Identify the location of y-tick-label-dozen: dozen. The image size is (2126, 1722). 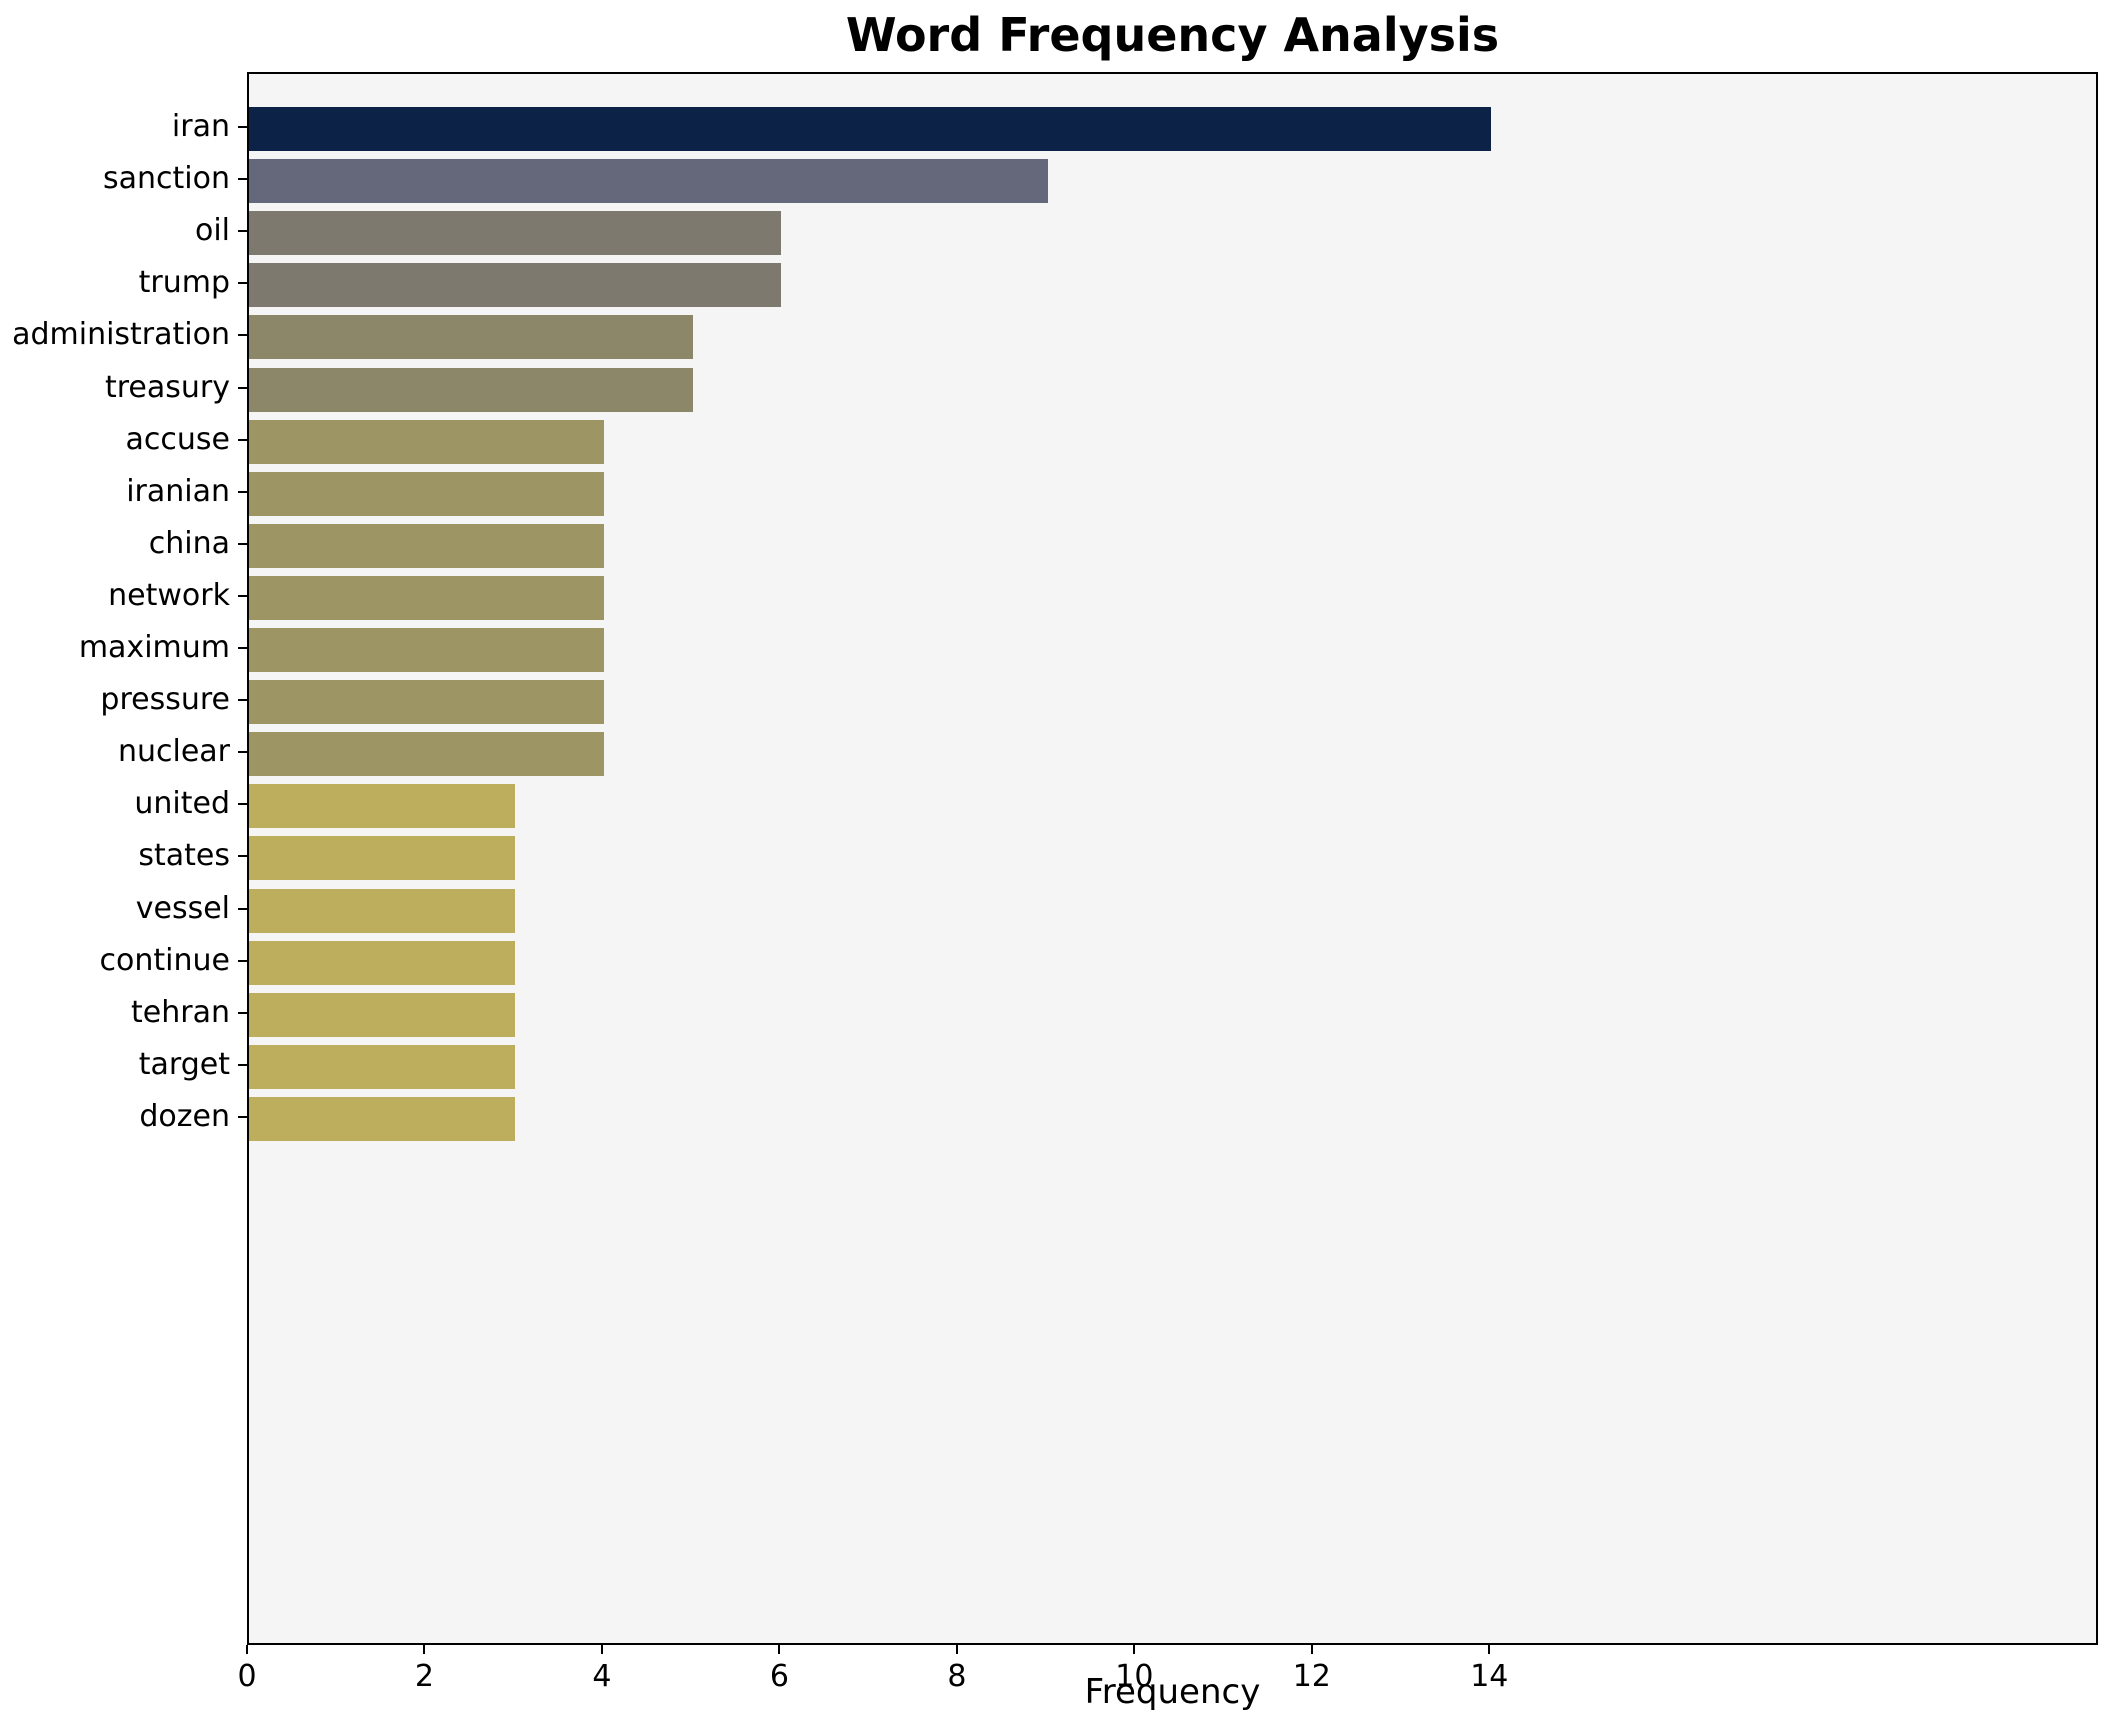
(184, 1116).